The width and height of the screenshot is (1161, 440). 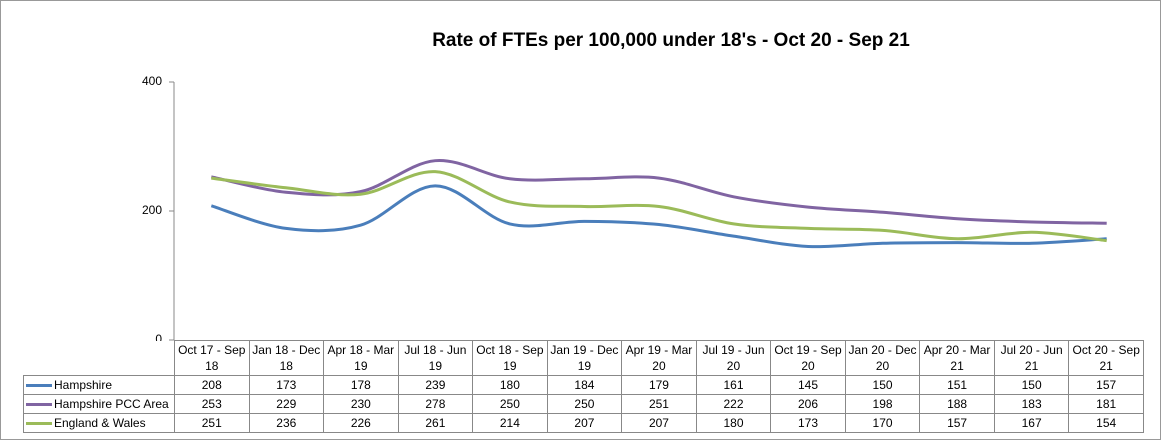 I want to click on legend-cell: Hampshire, so click(x=99, y=385).